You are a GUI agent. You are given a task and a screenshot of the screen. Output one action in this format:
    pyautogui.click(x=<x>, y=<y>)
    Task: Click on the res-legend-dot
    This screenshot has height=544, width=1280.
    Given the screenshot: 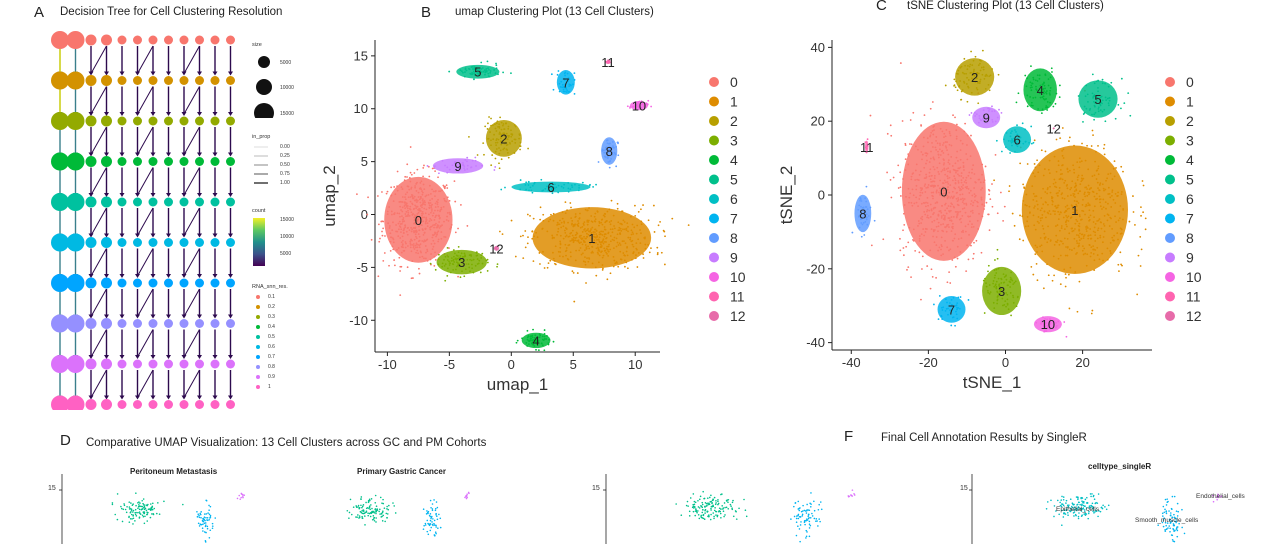 What is the action you would take?
    pyautogui.click(x=258, y=357)
    